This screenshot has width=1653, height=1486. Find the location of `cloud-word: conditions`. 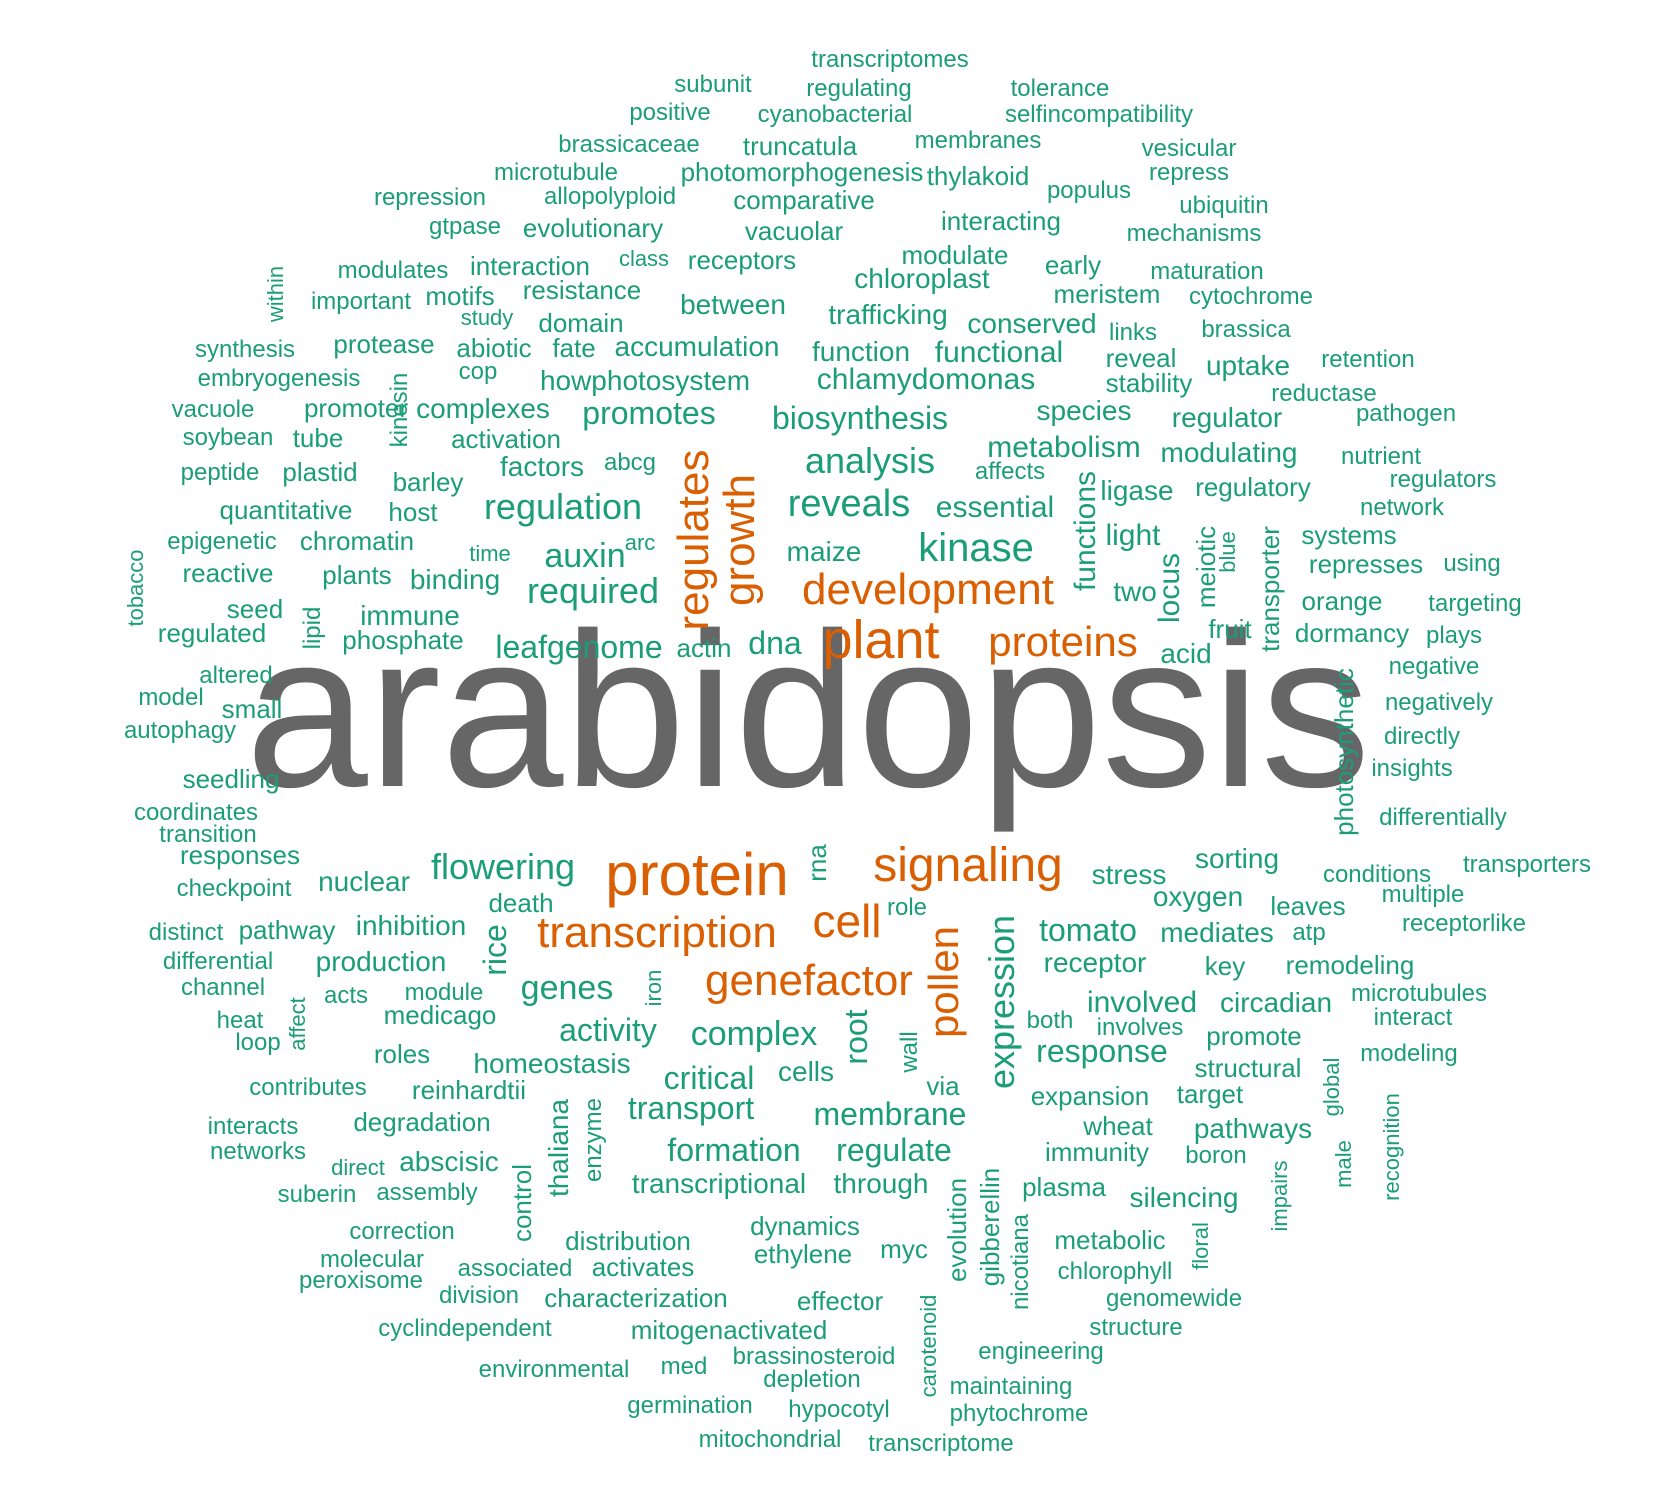

cloud-word: conditions is located at coordinates (1377, 874).